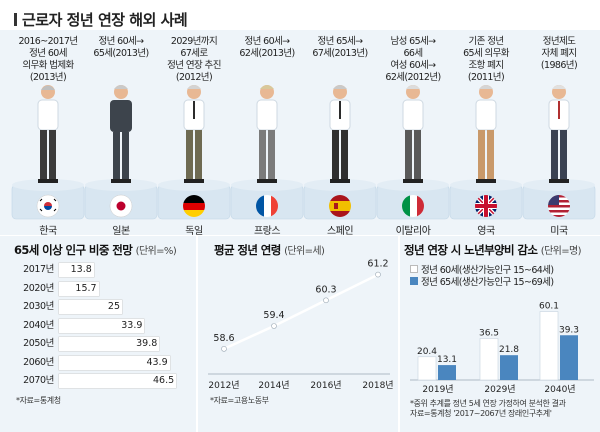 This screenshot has width=600, height=432. I want to click on country-caption: 정년제도 자체 폐지 (1986년), so click(559, 54).